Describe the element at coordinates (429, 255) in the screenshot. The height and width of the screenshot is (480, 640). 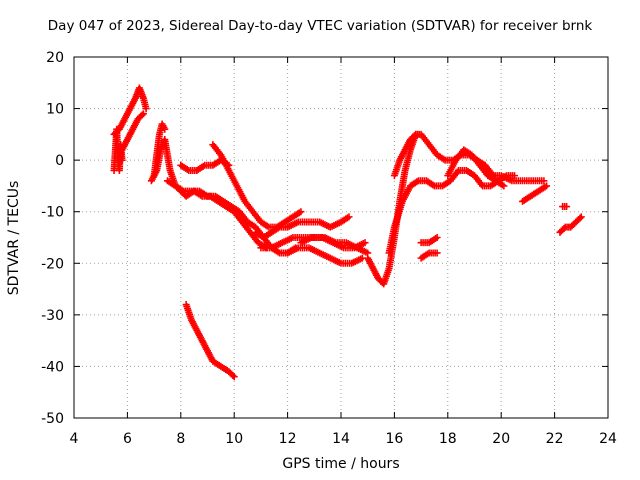
I see `series-track-r` at that location.